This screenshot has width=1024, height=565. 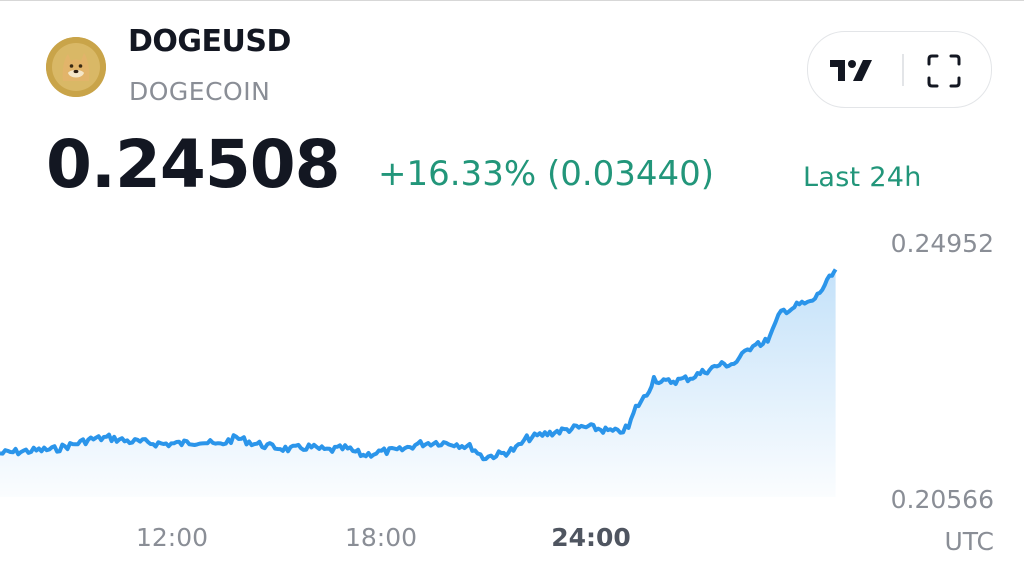 I want to click on y-tick-label: 0.20566, so click(x=942, y=499).